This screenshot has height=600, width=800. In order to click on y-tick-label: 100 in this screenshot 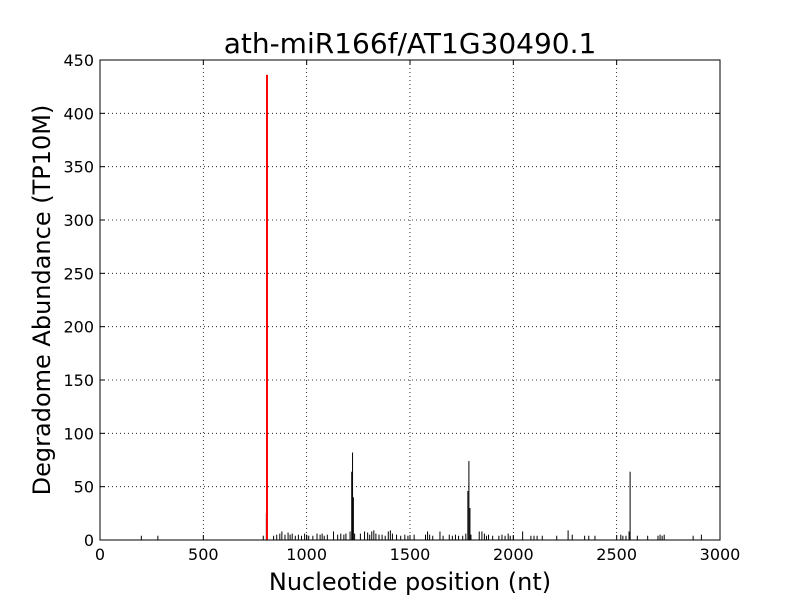, I will do `click(78, 433)`.